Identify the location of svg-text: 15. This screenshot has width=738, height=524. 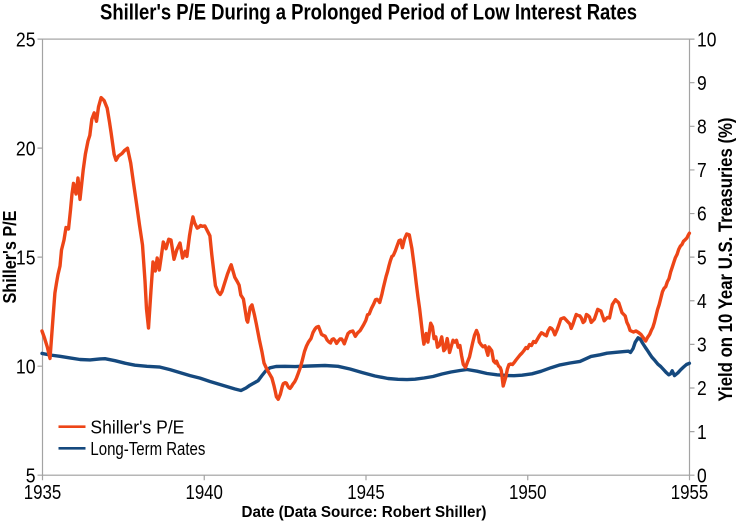
(26, 258).